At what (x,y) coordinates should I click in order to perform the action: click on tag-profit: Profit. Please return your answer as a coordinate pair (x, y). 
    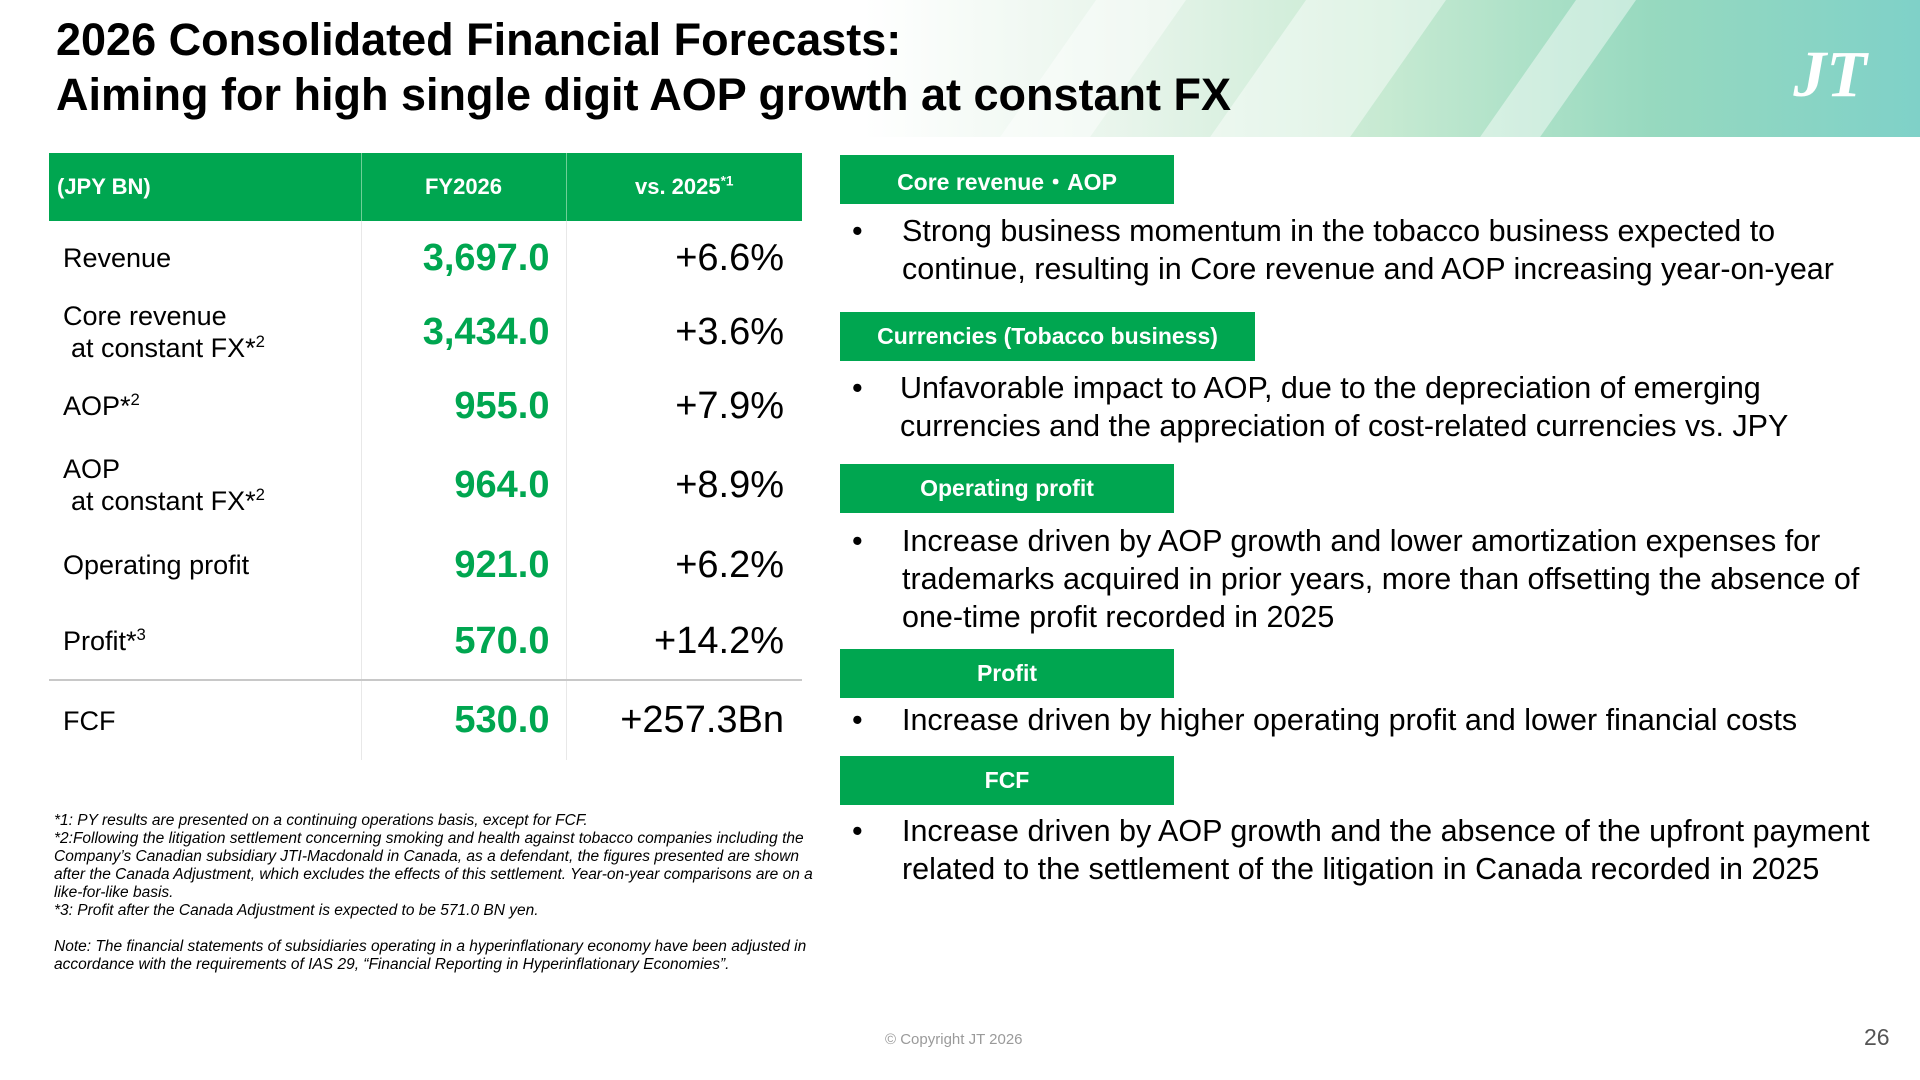
    Looking at the image, I should click on (1007, 673).